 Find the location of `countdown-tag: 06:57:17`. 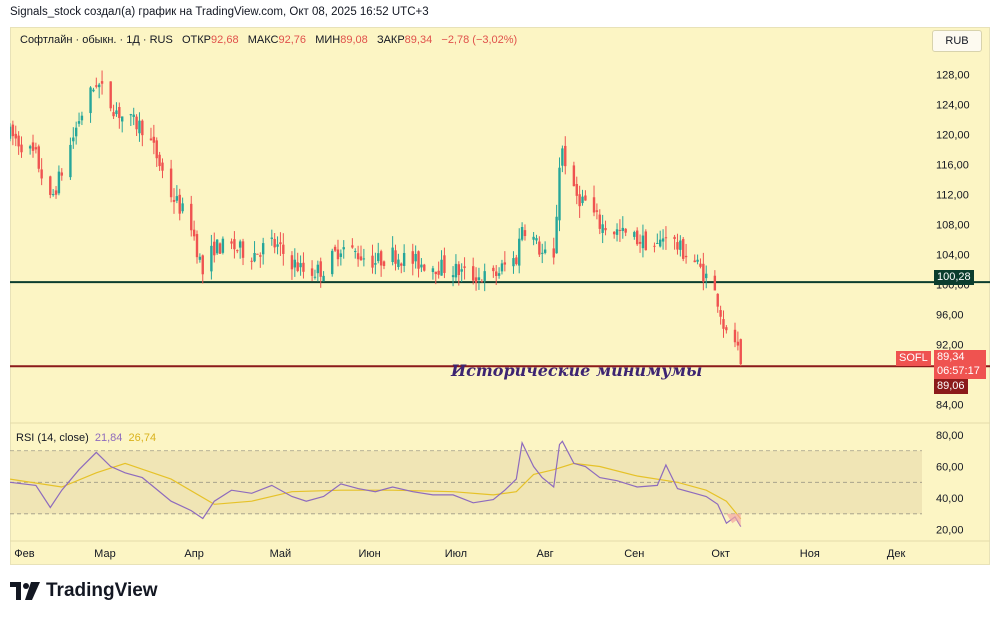

countdown-tag: 06:57:17 is located at coordinates (960, 371).